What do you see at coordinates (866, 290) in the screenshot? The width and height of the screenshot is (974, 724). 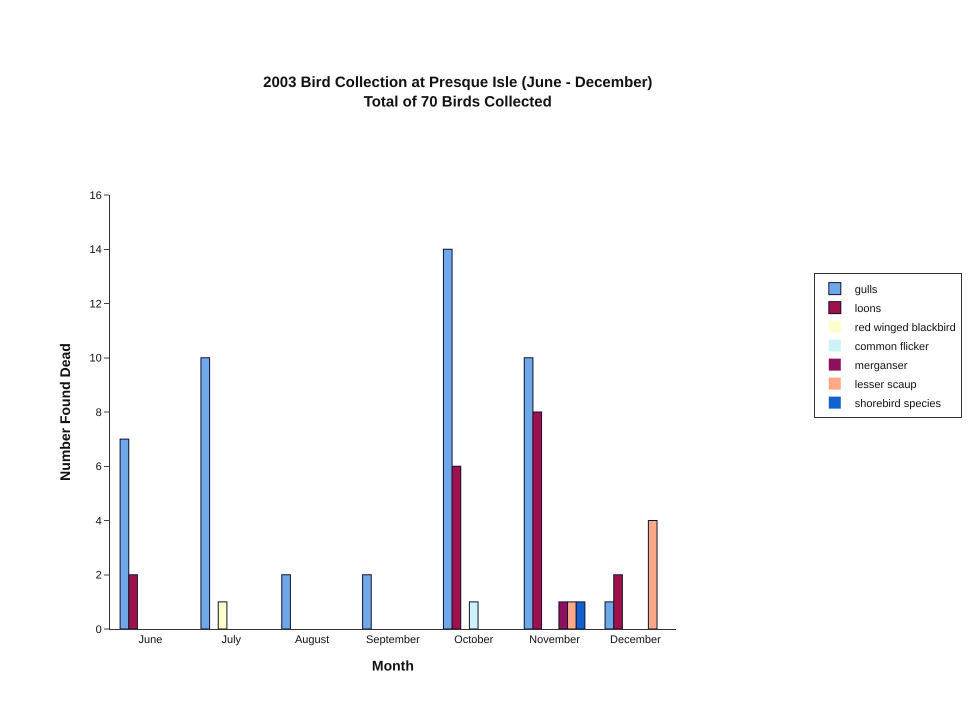 I see `legend-label: gulls` at bounding box center [866, 290].